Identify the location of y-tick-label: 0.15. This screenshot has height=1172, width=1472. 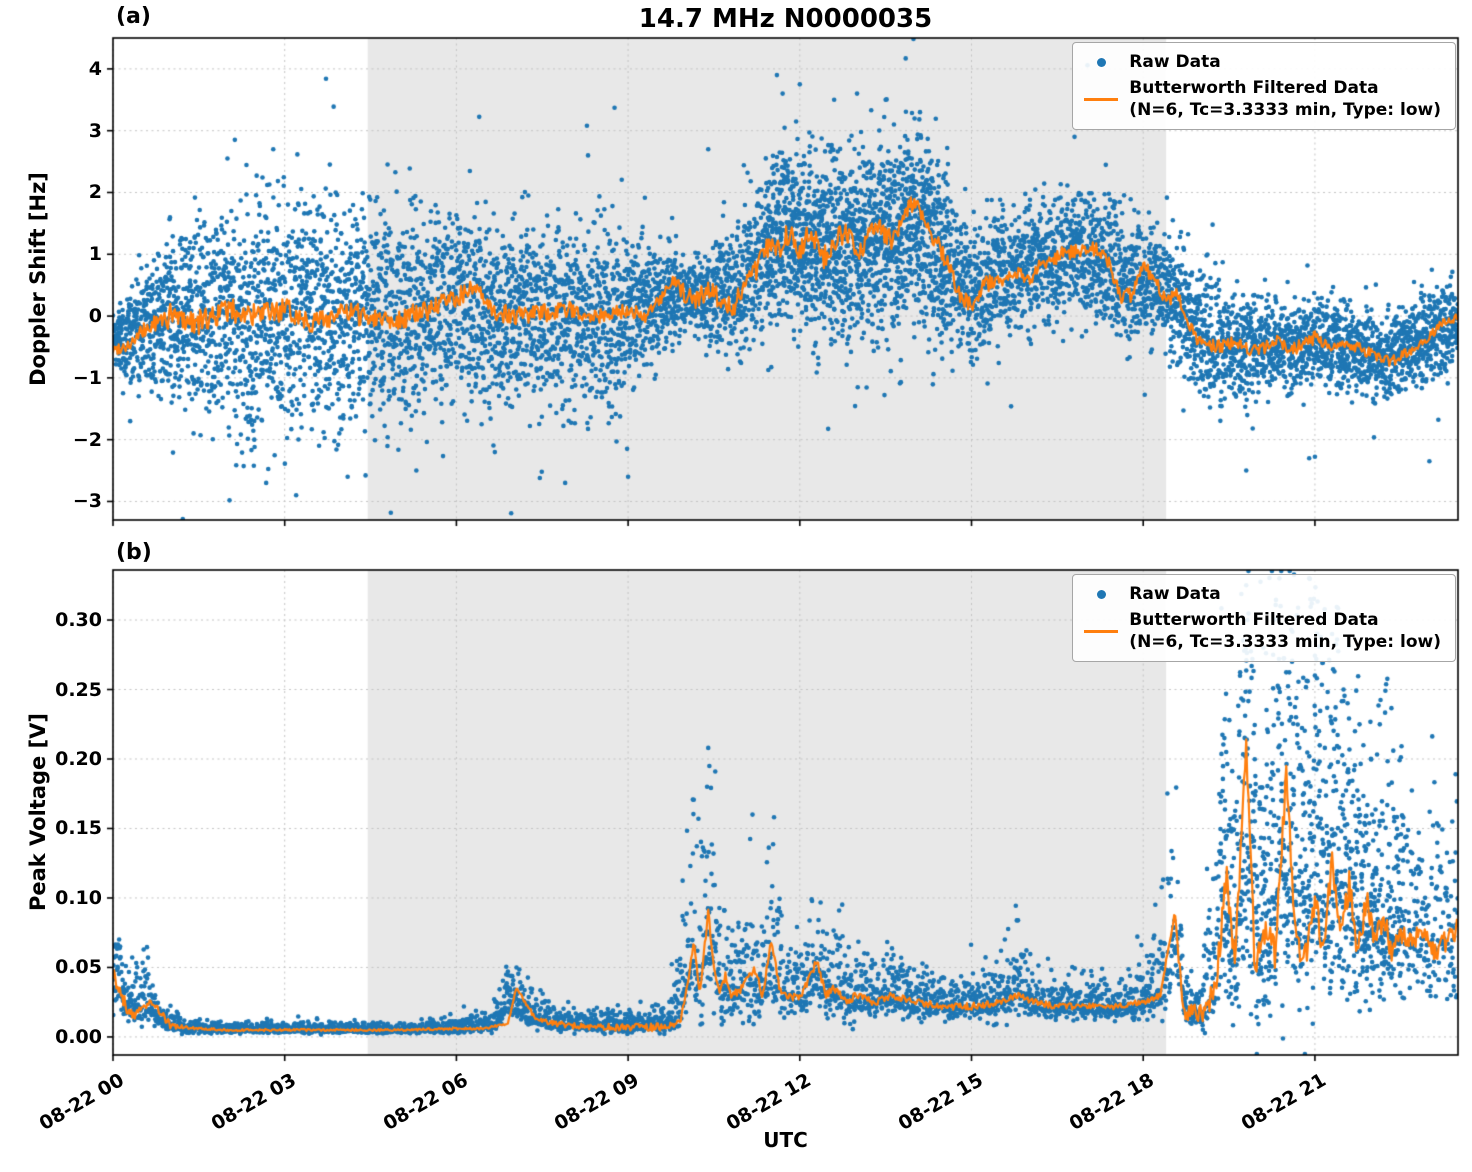
(78, 828).